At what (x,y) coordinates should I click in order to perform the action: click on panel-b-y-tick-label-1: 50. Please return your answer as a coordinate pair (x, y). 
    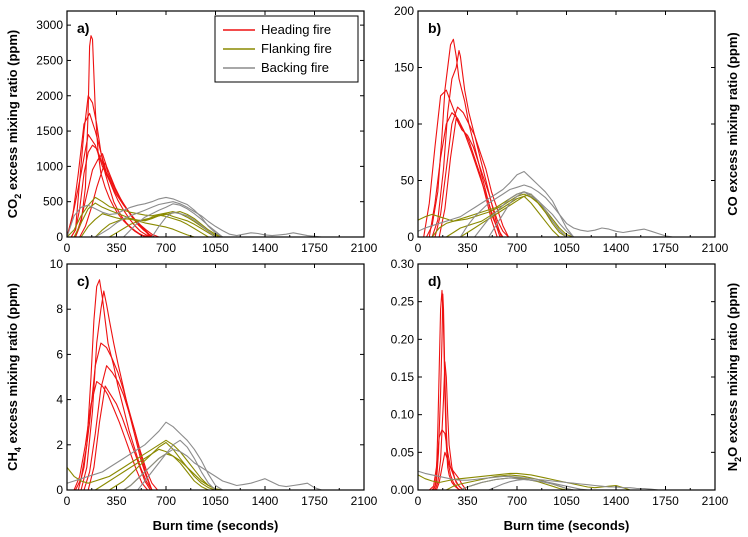
    Looking at the image, I should click on (408, 181).